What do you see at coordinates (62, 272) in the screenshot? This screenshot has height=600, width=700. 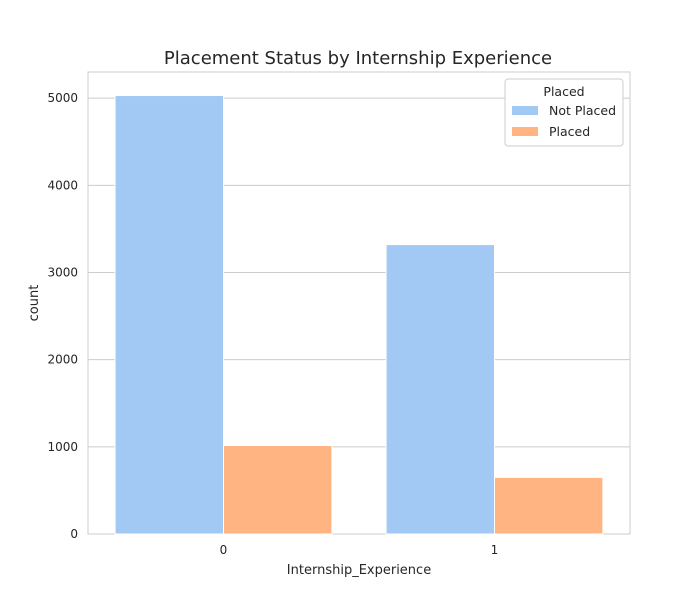 I see `y-tick-label: 3000` at bounding box center [62, 272].